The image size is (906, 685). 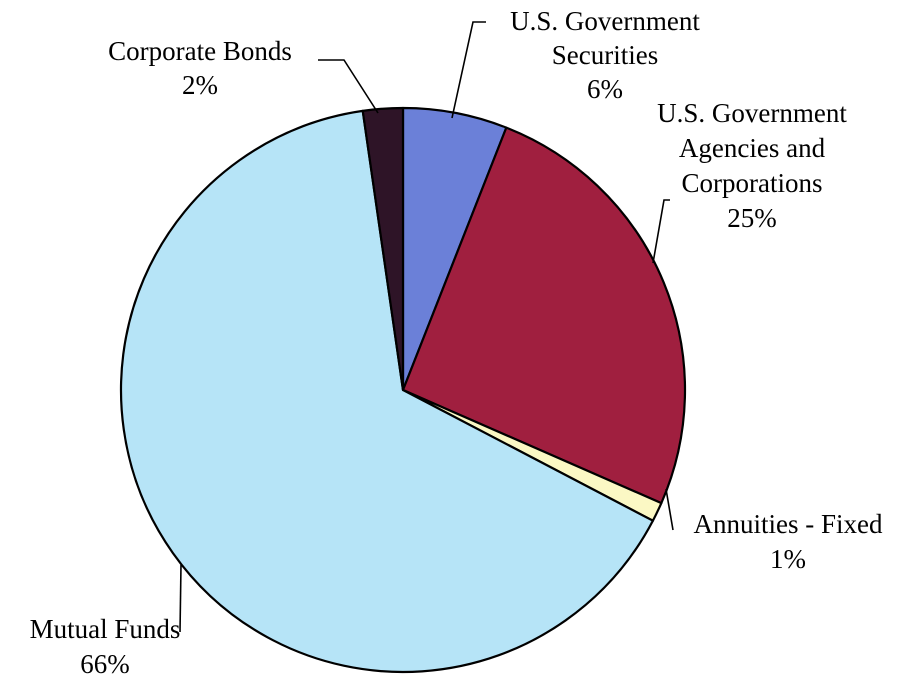 What do you see at coordinates (200, 51) in the screenshot?
I see `slice-name-label: Corporate Bonds` at bounding box center [200, 51].